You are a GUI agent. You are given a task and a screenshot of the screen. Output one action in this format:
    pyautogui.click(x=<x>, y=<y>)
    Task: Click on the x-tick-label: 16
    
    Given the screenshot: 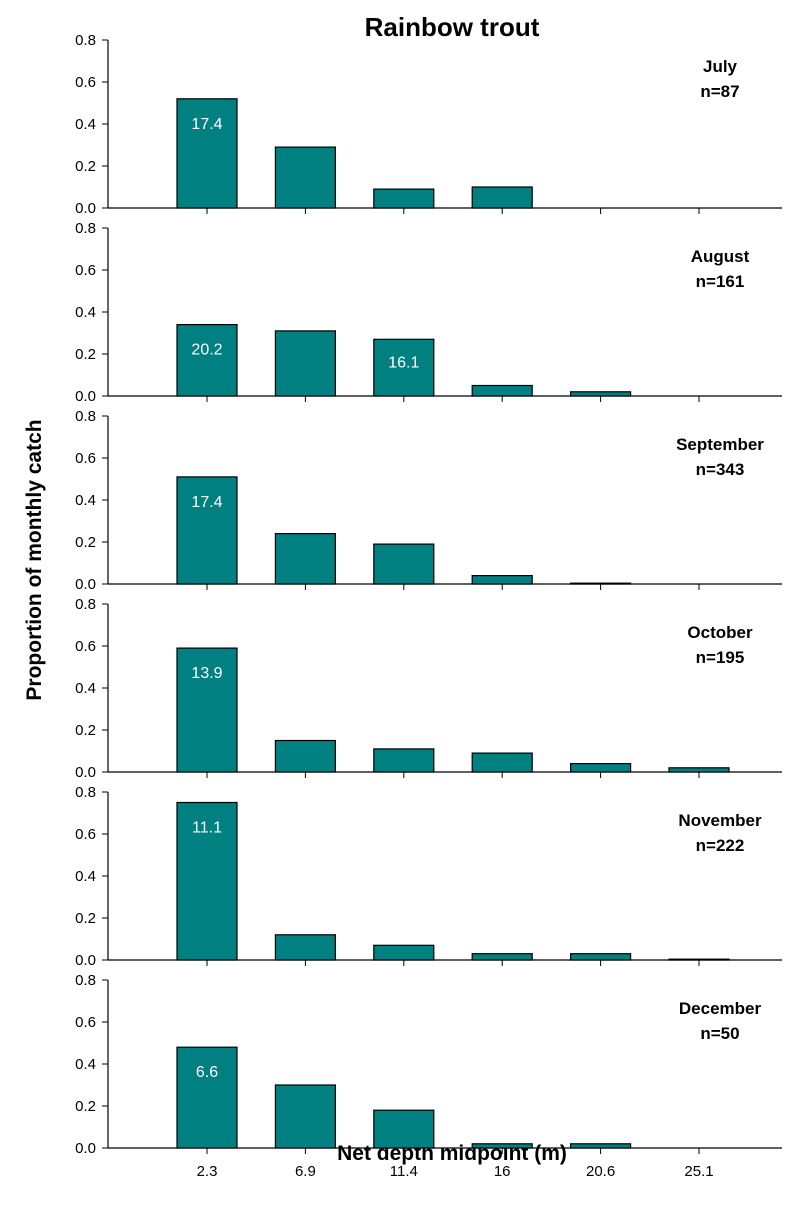 What is the action you would take?
    pyautogui.click(x=502, y=1171)
    